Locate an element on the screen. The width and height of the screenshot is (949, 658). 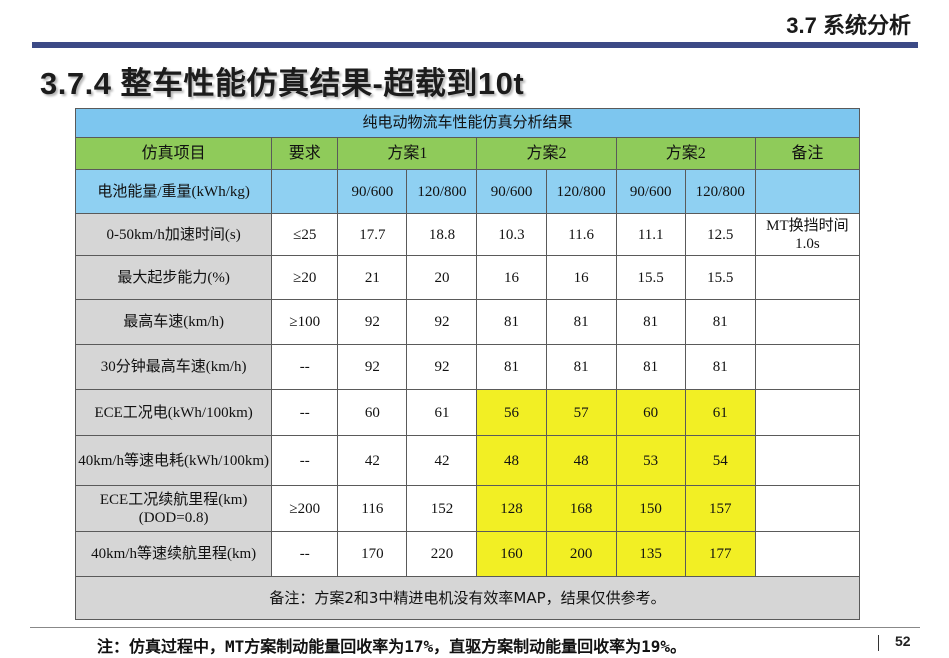
table-row: 最大起步能力(%) ≥20 21 20 16 16 15.5 15.5 is located at coordinates (467, 277).